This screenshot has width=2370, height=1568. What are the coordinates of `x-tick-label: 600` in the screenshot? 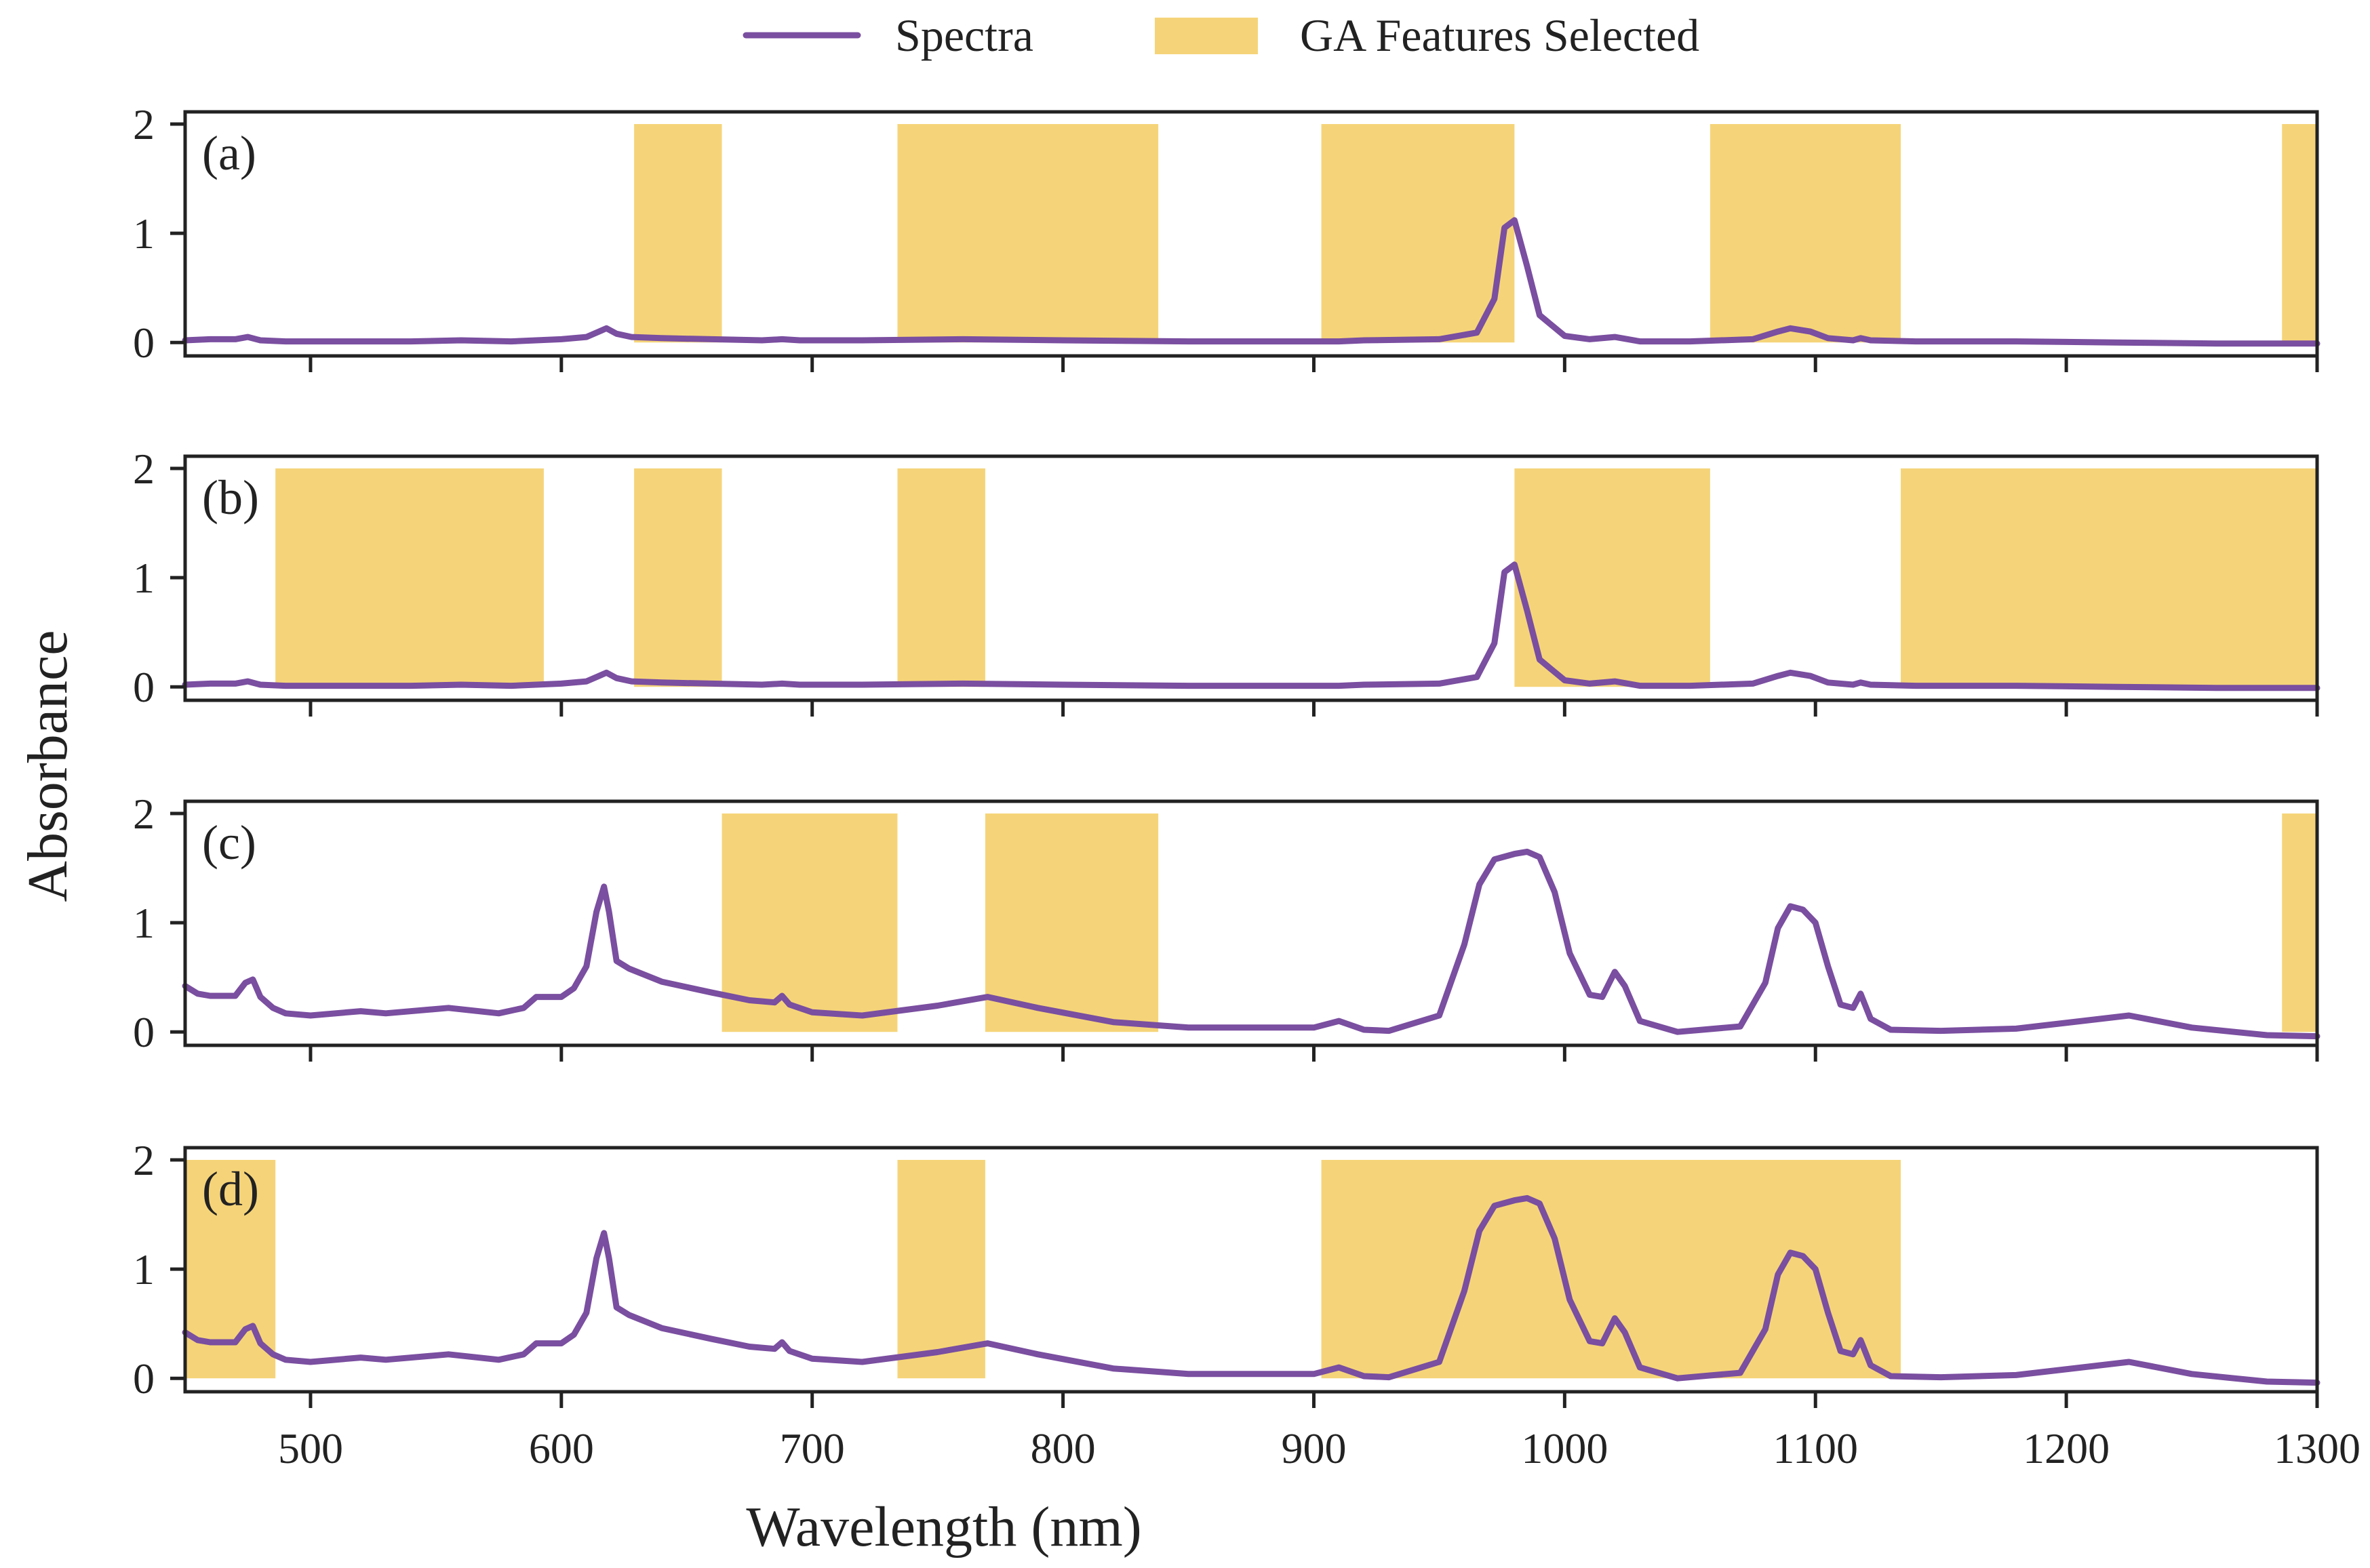 It's located at (562, 1448).